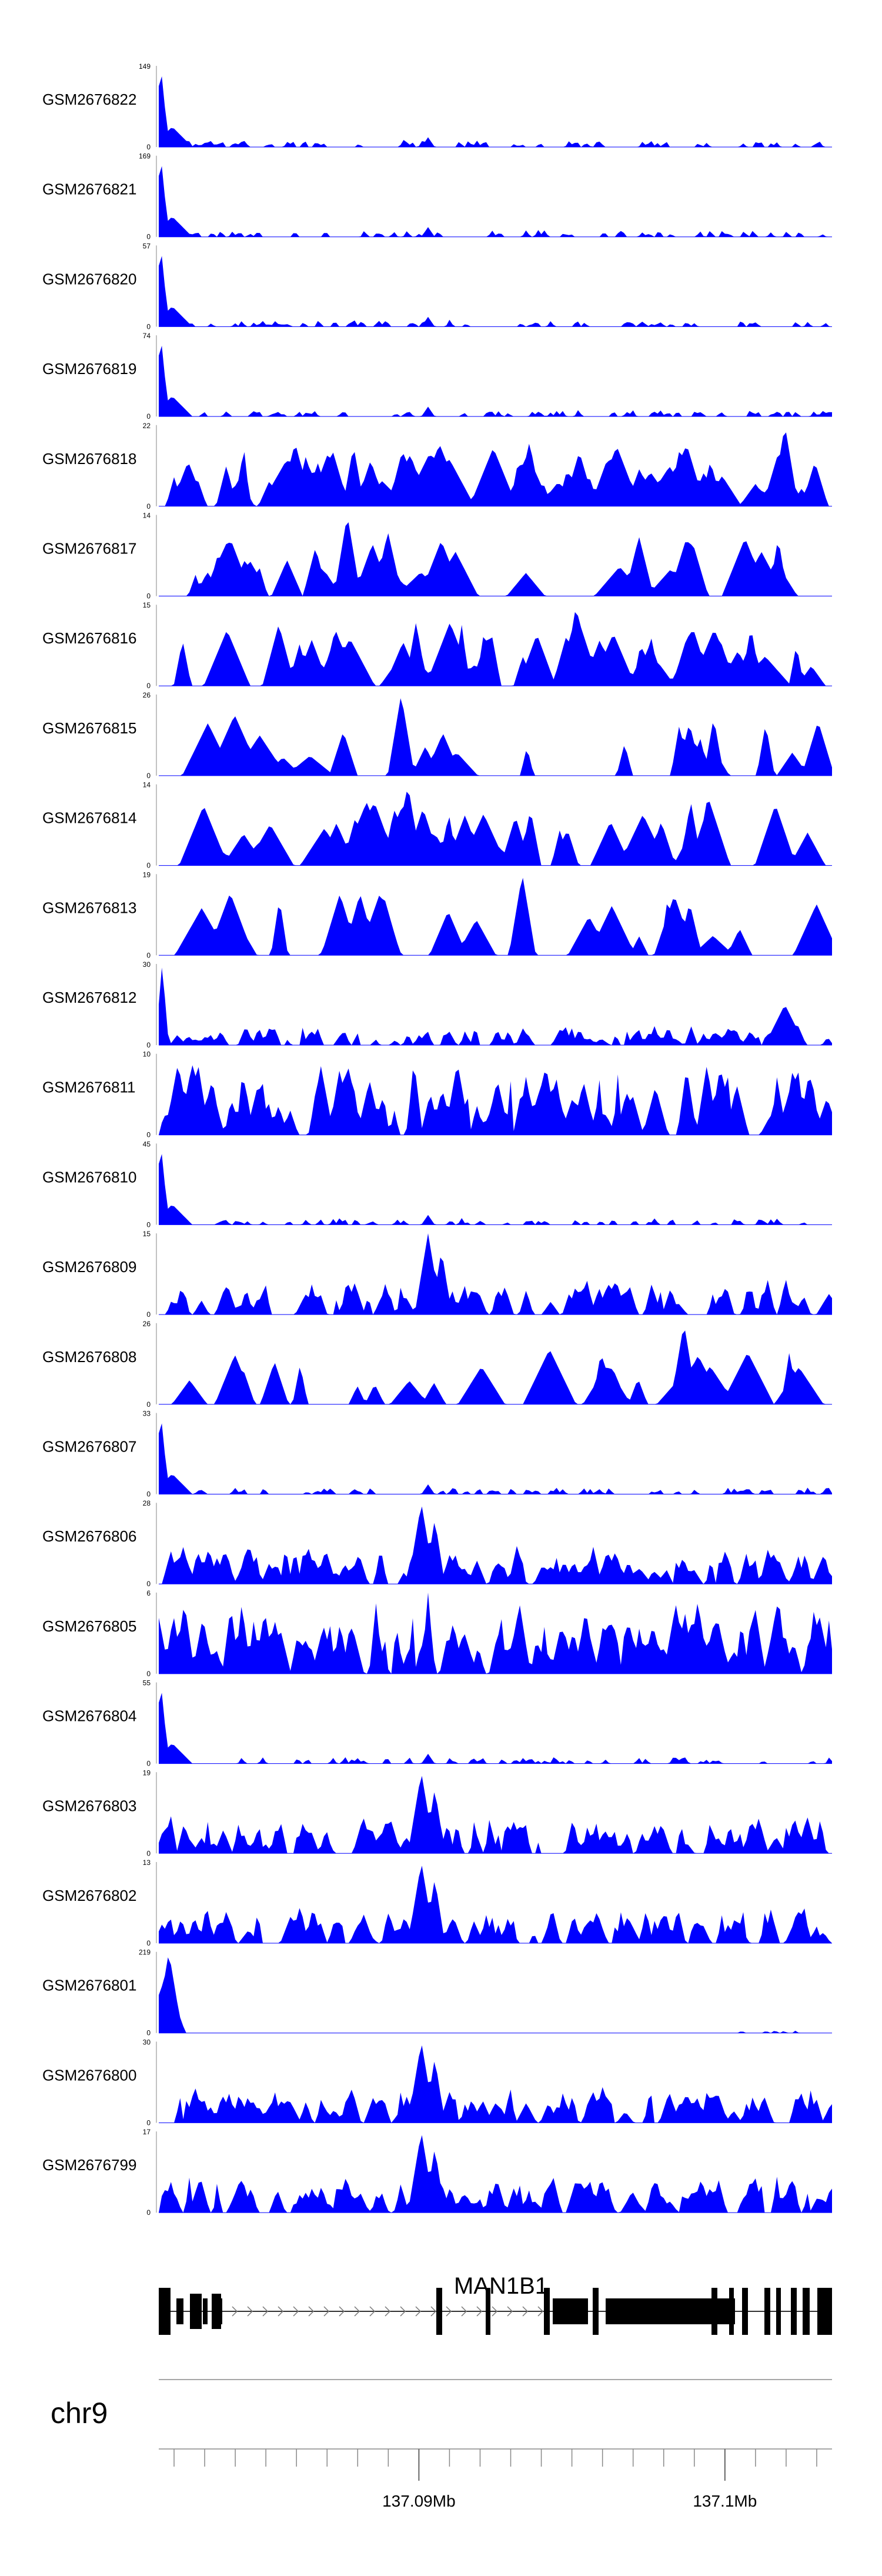 The width and height of the screenshot is (882, 2576). I want to click on track-label: GSM2676811, so click(89, 1087).